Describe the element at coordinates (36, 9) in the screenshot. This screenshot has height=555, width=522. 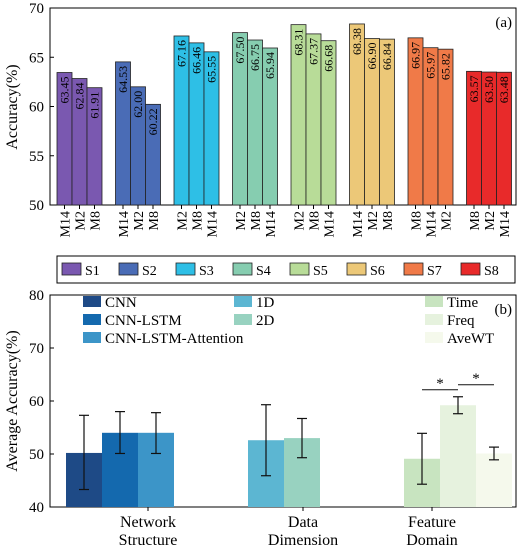
I see `y-tick-label: 70` at that location.